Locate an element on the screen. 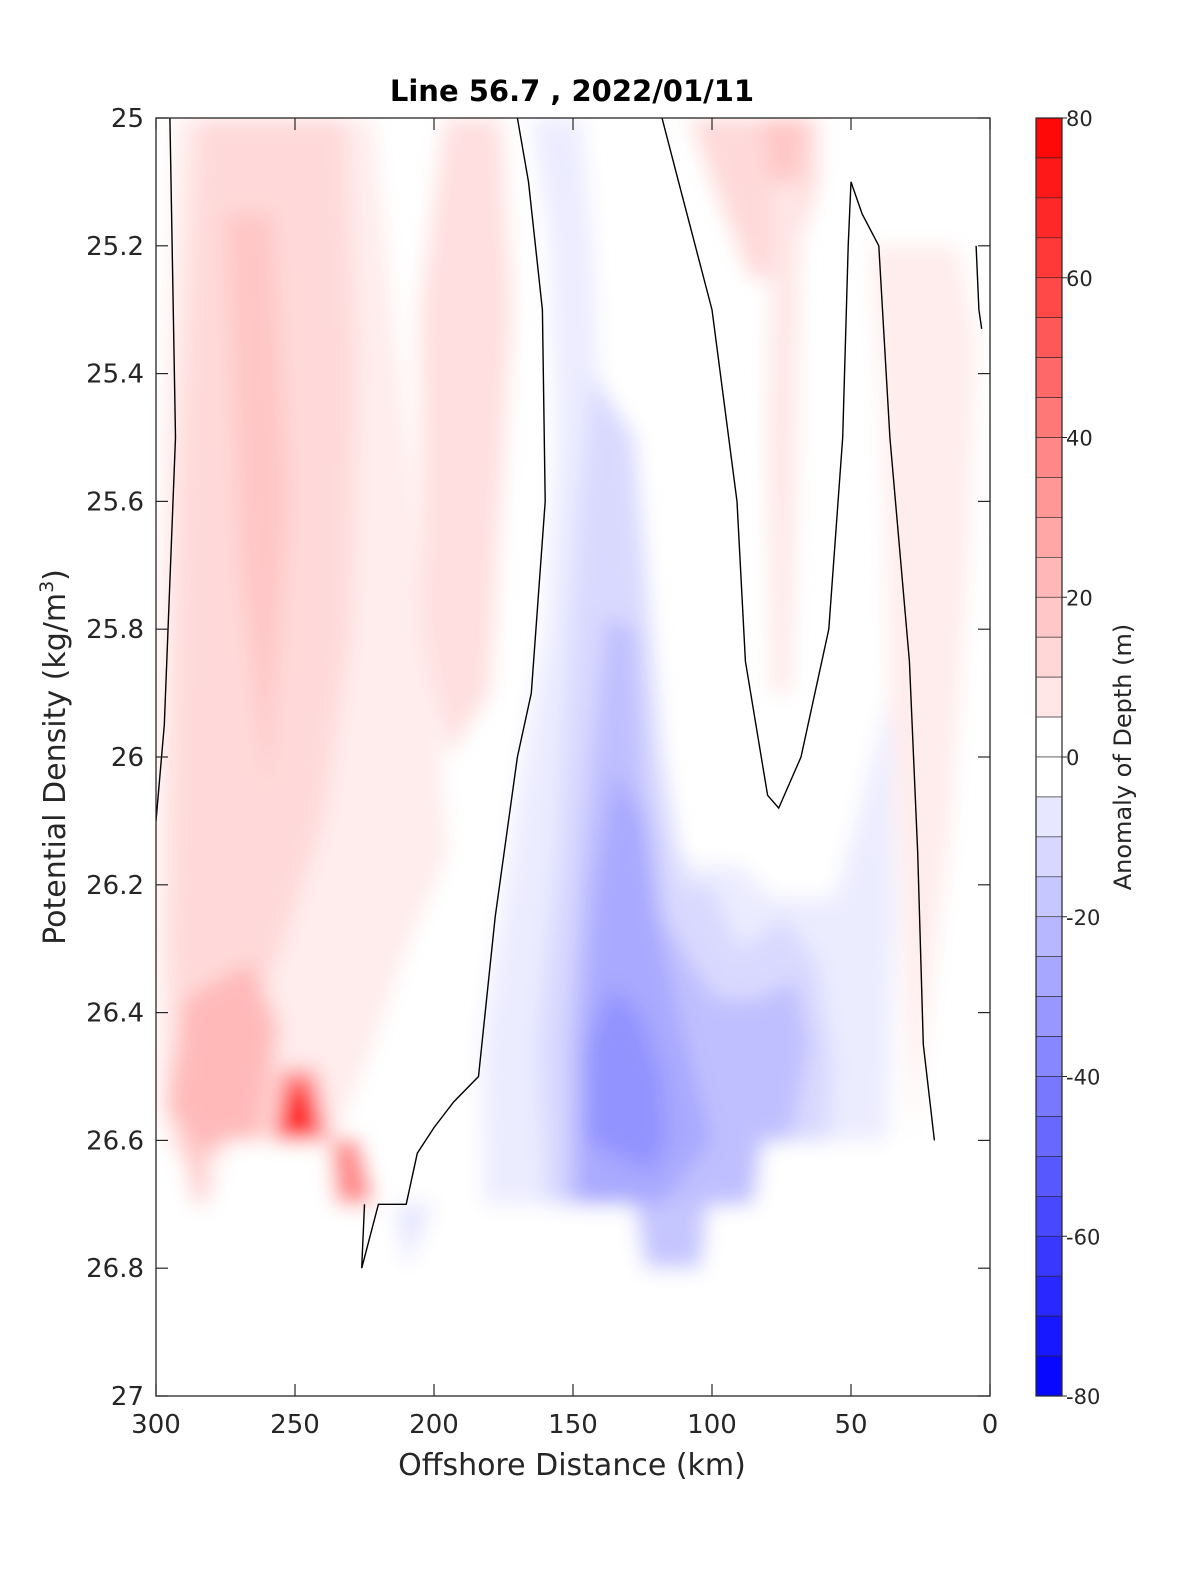  colorbar: 80 60 40 20 0 -20 -40 -60 -80 is located at coordinates (1067, 758).